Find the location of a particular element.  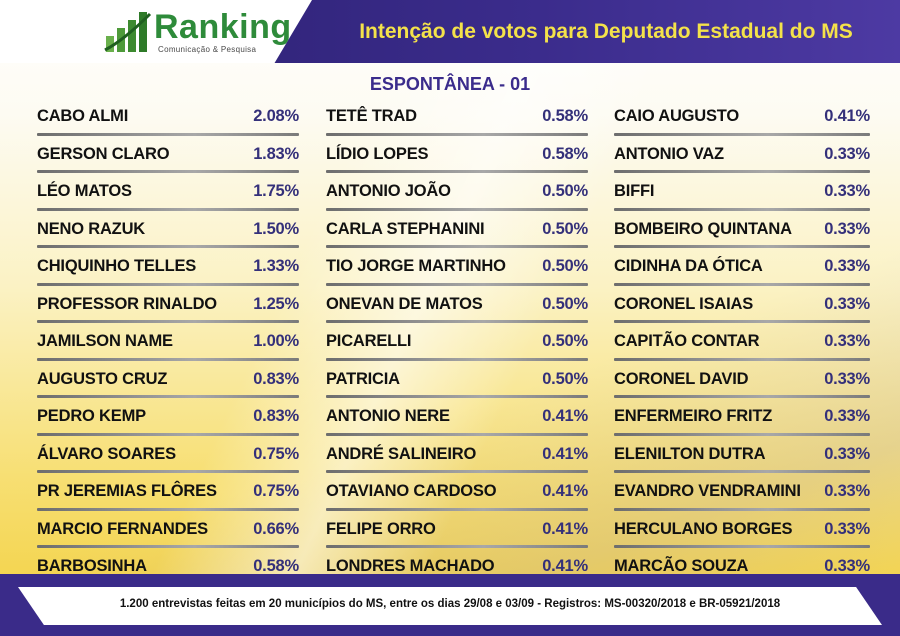

candidate-row: TETÊ TRAD 0.58% is located at coordinates (457, 117).